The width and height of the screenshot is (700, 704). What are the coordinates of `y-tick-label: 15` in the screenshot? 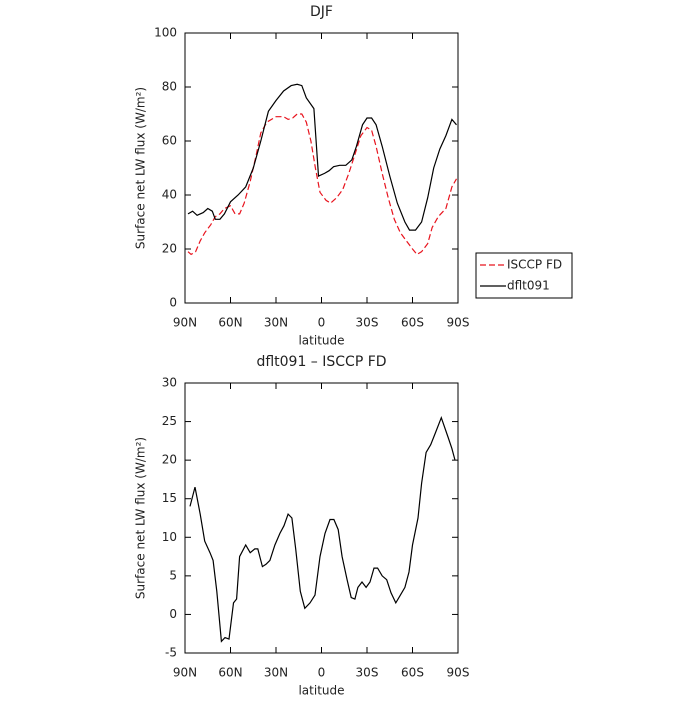 It's located at (169, 498).